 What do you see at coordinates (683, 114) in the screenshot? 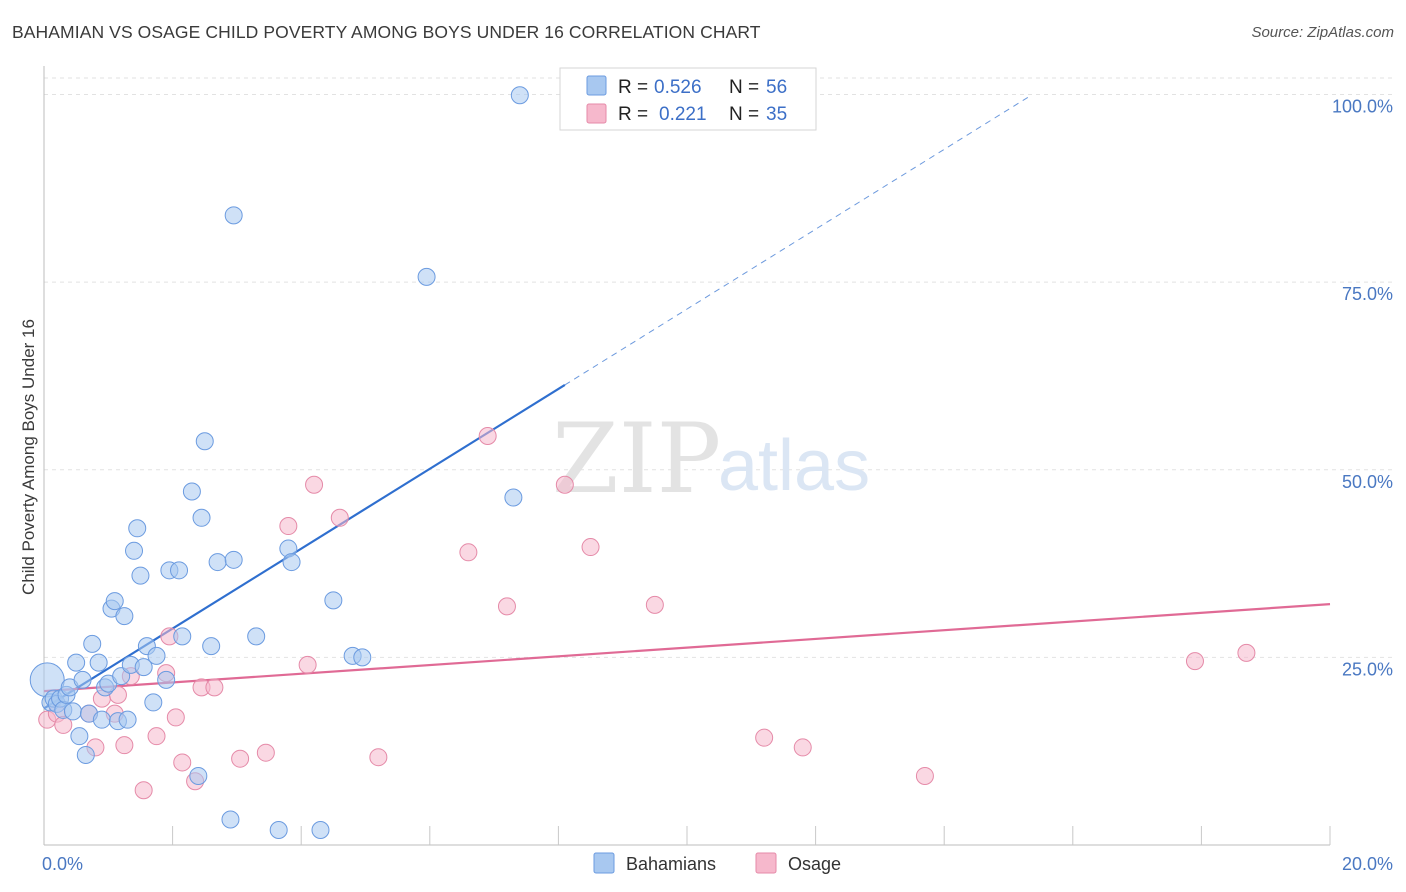
I see `legend-r-value-osage: 0.221` at bounding box center [683, 114].